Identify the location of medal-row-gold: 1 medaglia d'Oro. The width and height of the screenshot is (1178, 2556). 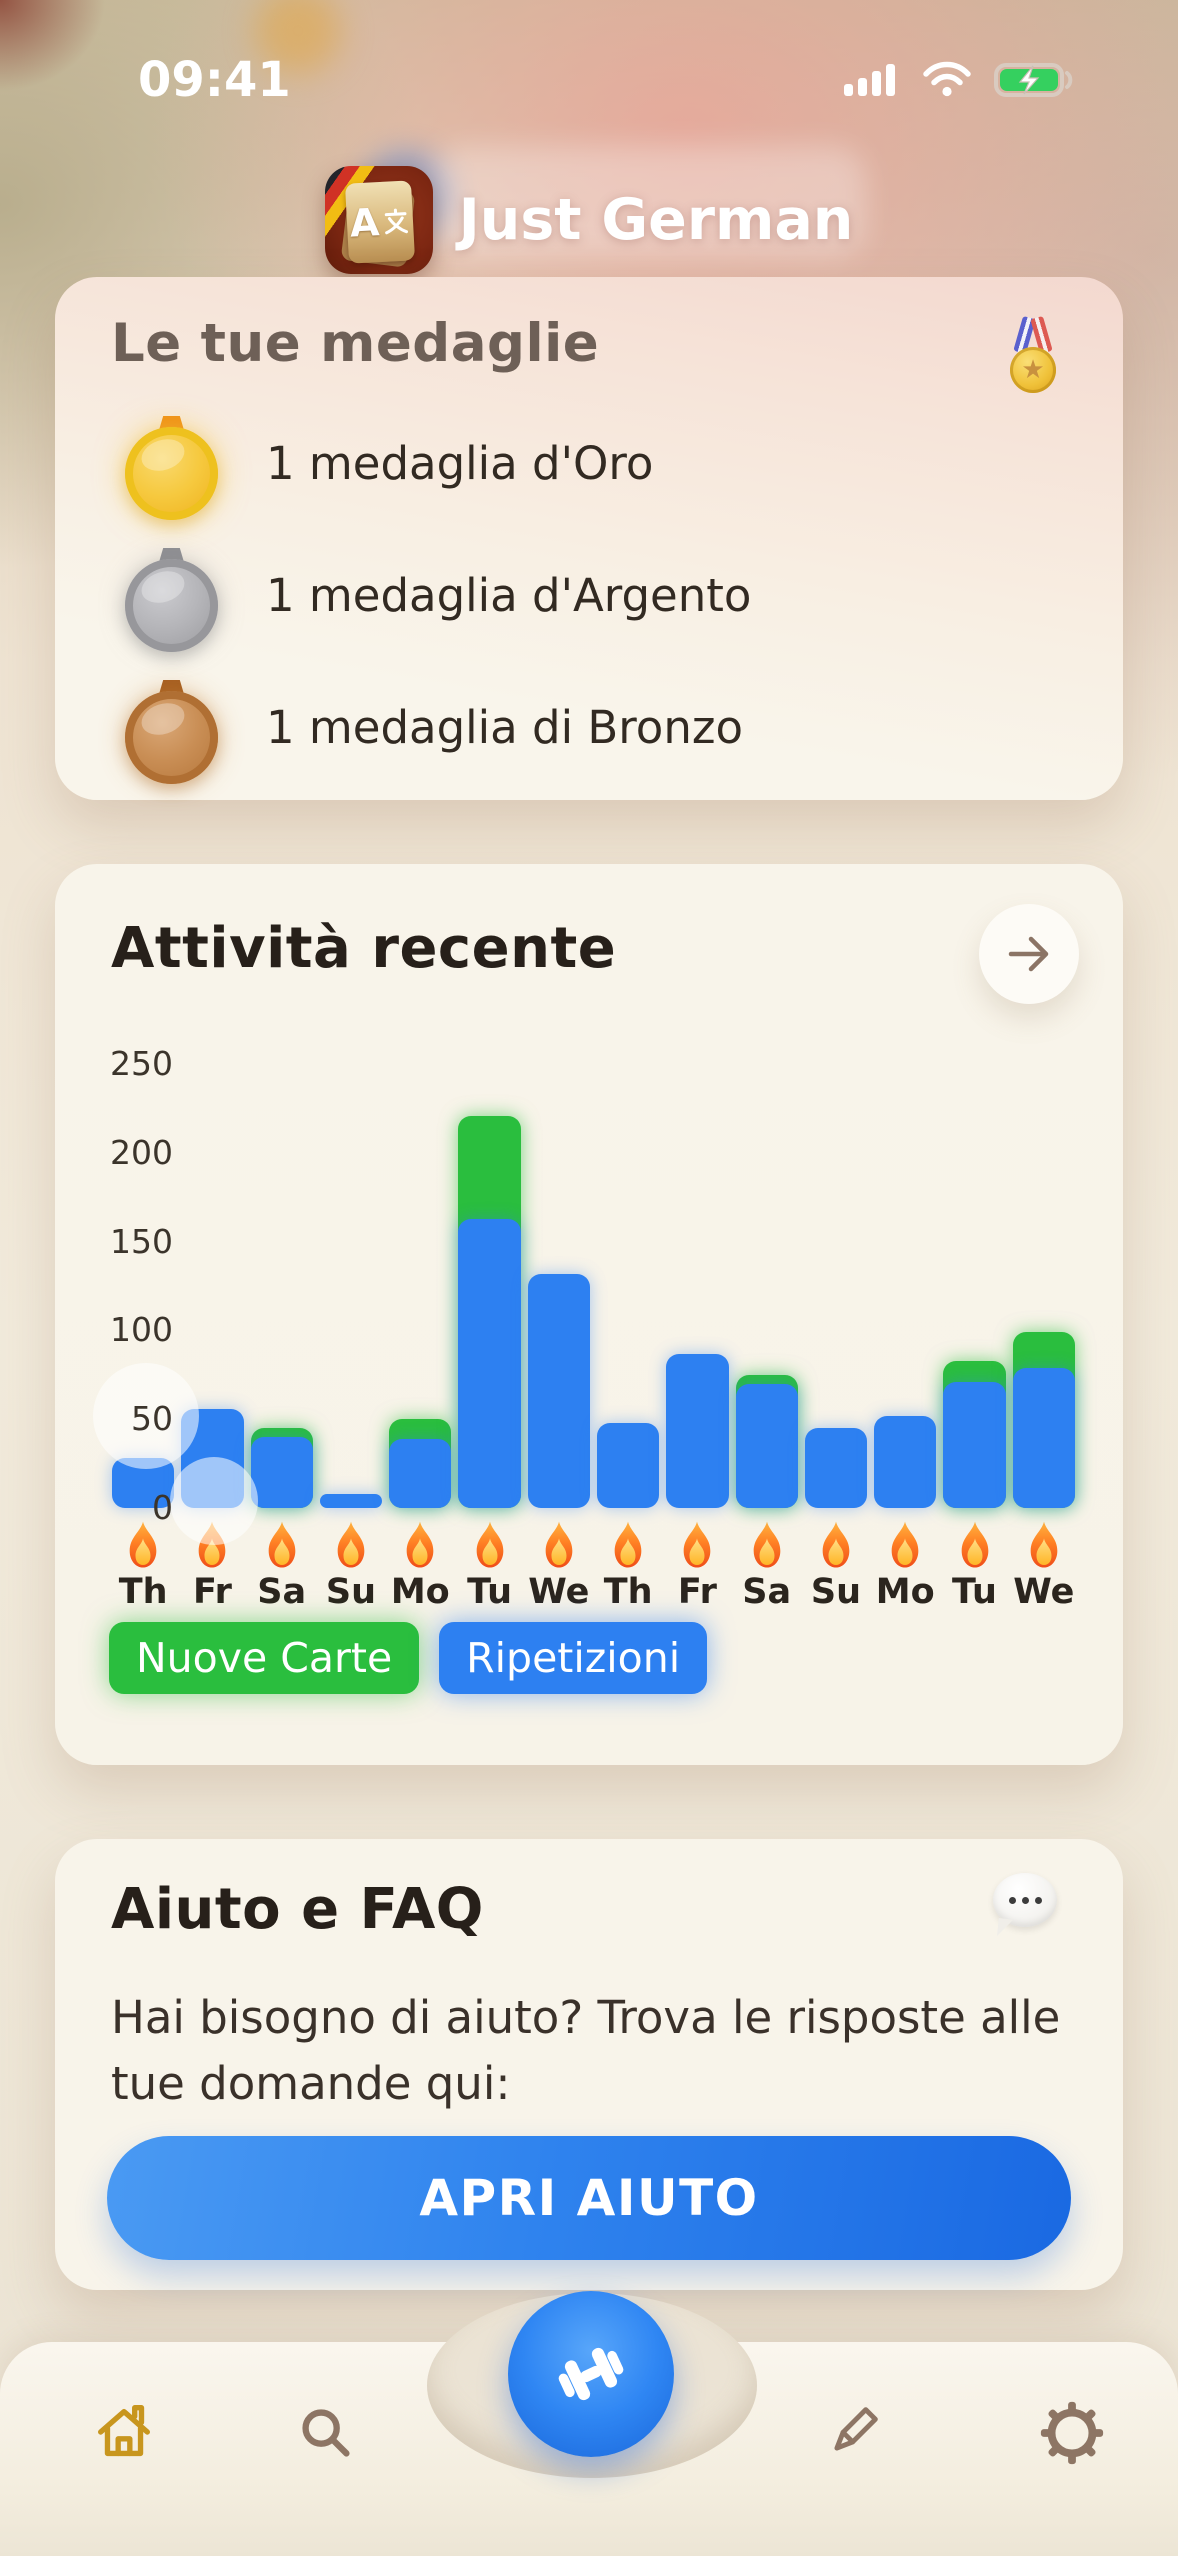
(389, 463).